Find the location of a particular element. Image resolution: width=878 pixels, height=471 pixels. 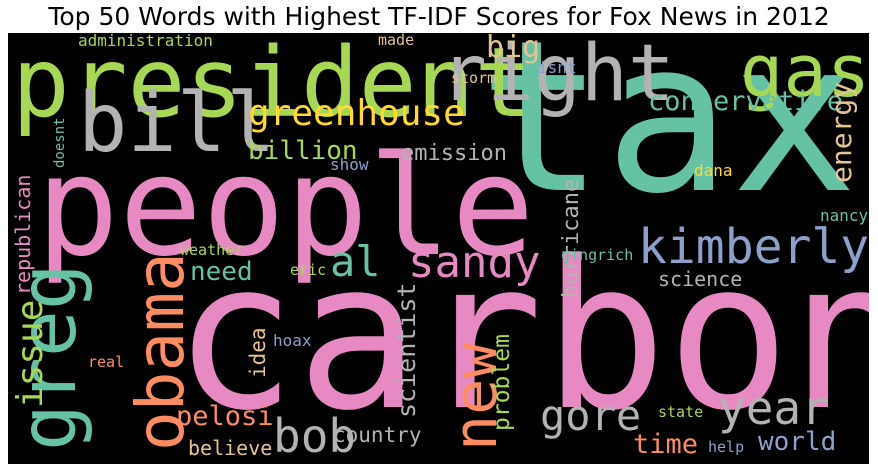

word-gore: gore is located at coordinates (591, 415).